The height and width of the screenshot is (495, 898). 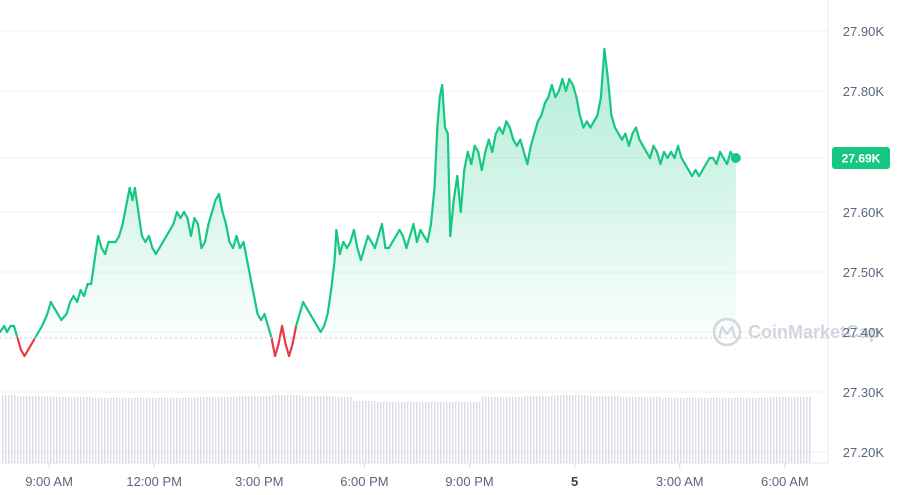 What do you see at coordinates (861, 158) in the screenshot?
I see `current-price-badge: 27.69K` at bounding box center [861, 158].